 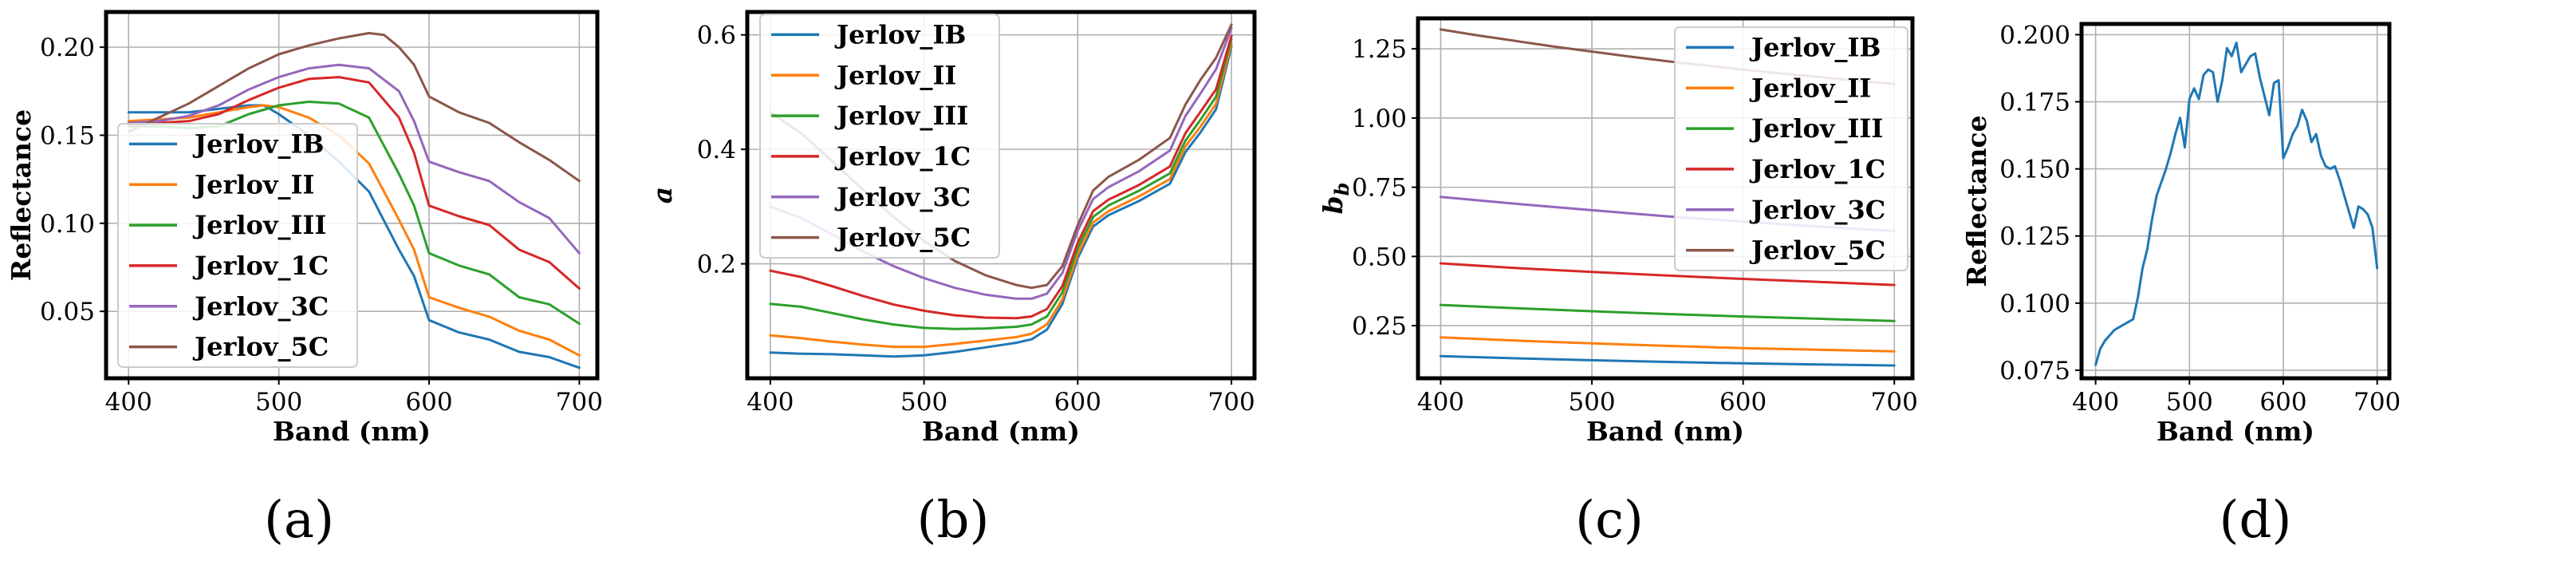 I want to click on y-tick-label: 1.00, so click(x=1379, y=119).